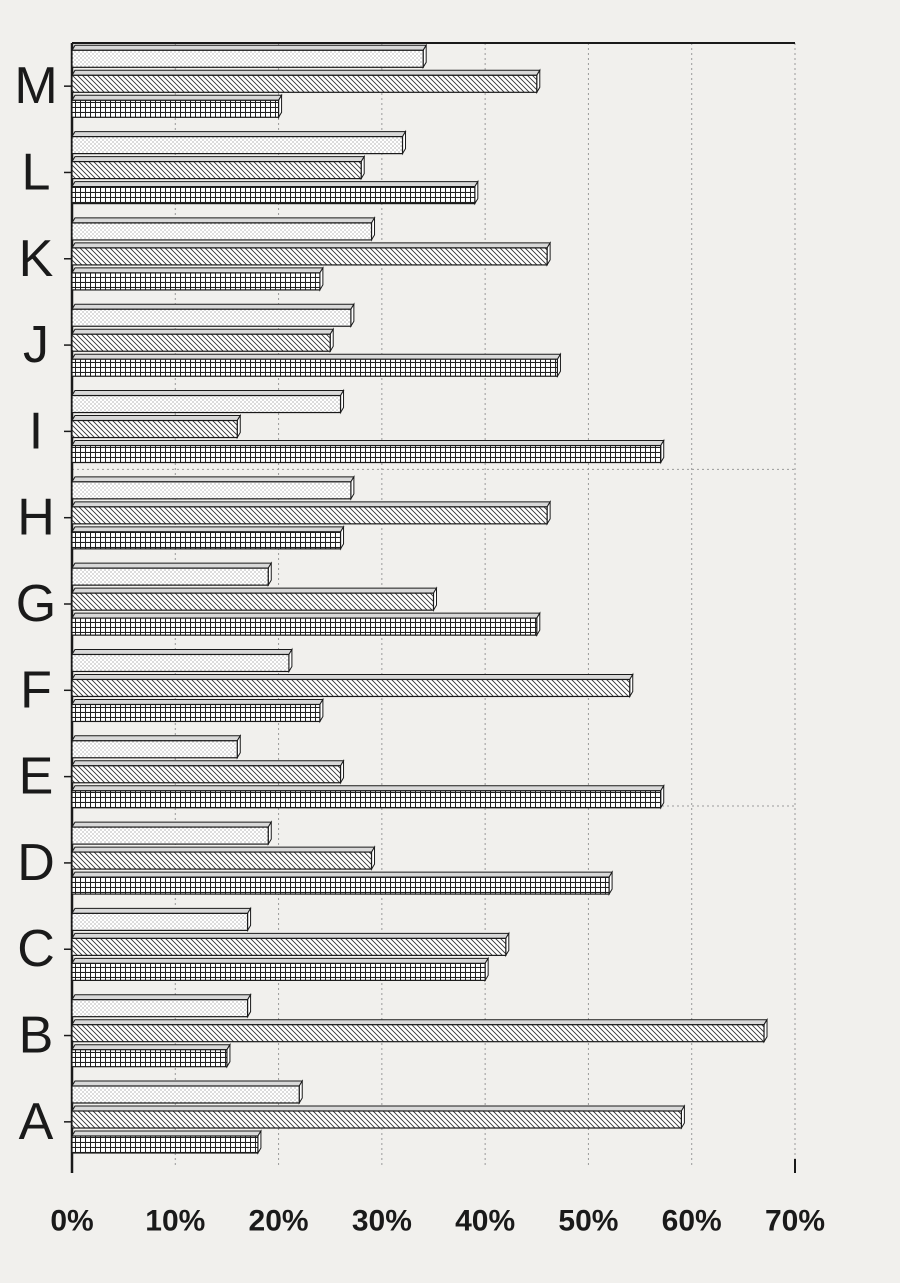 The width and height of the screenshot is (900, 1283). What do you see at coordinates (166, 1142) in the screenshot?
I see `bar-tak-a` at bounding box center [166, 1142].